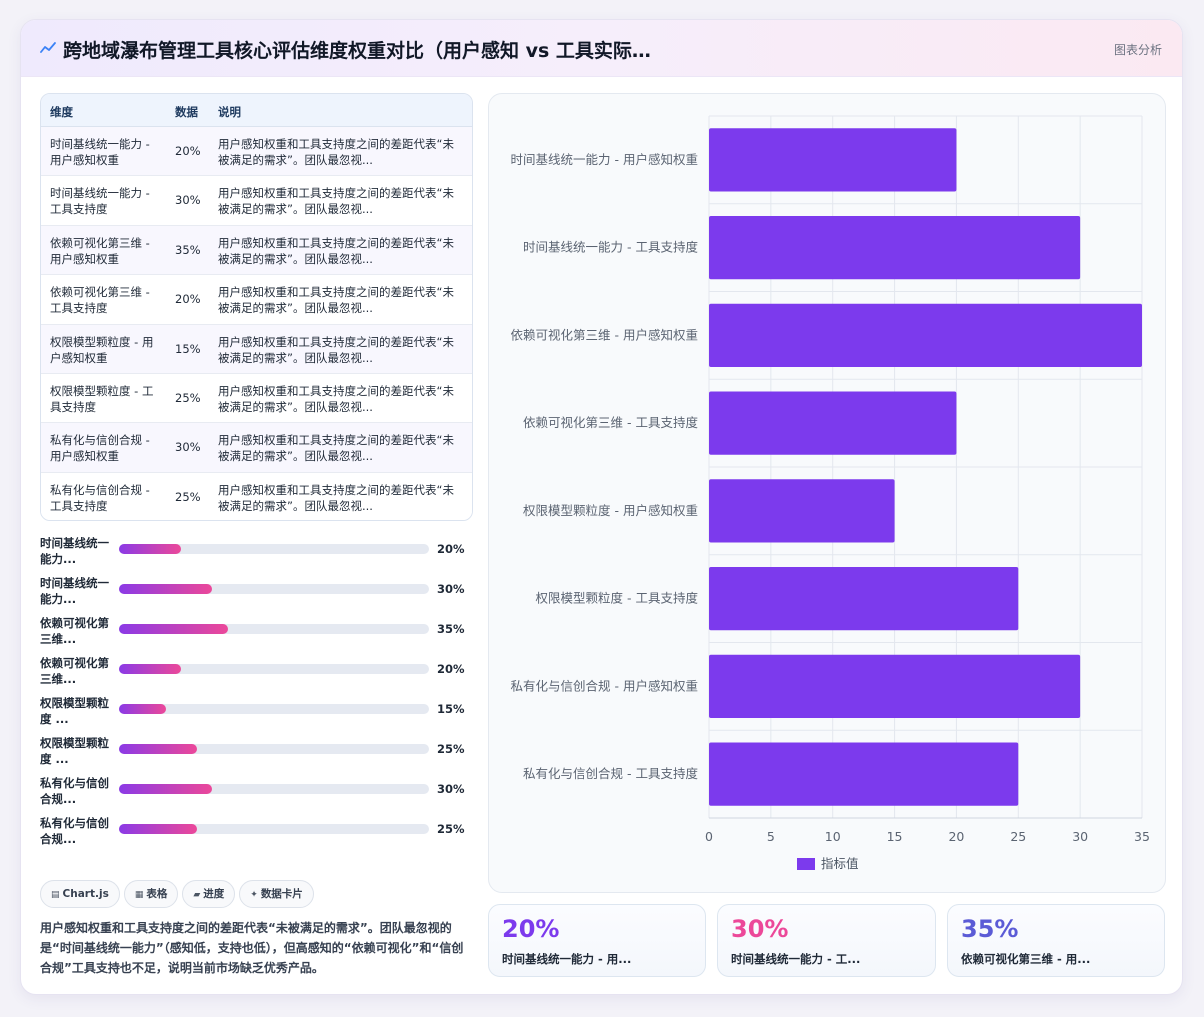 The image size is (1204, 1017). I want to click on y-tick-label: 私有化与信创合规 - 工具支持度, so click(610, 773).